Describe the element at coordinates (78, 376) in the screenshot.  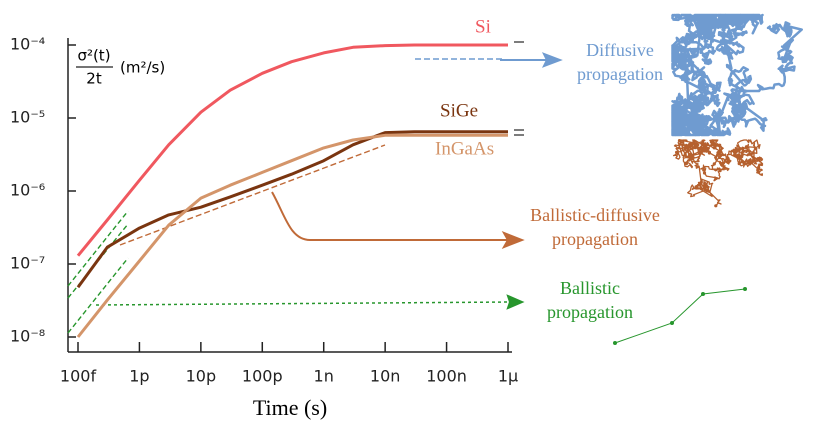
I see `x-tick-label: 100f` at that location.